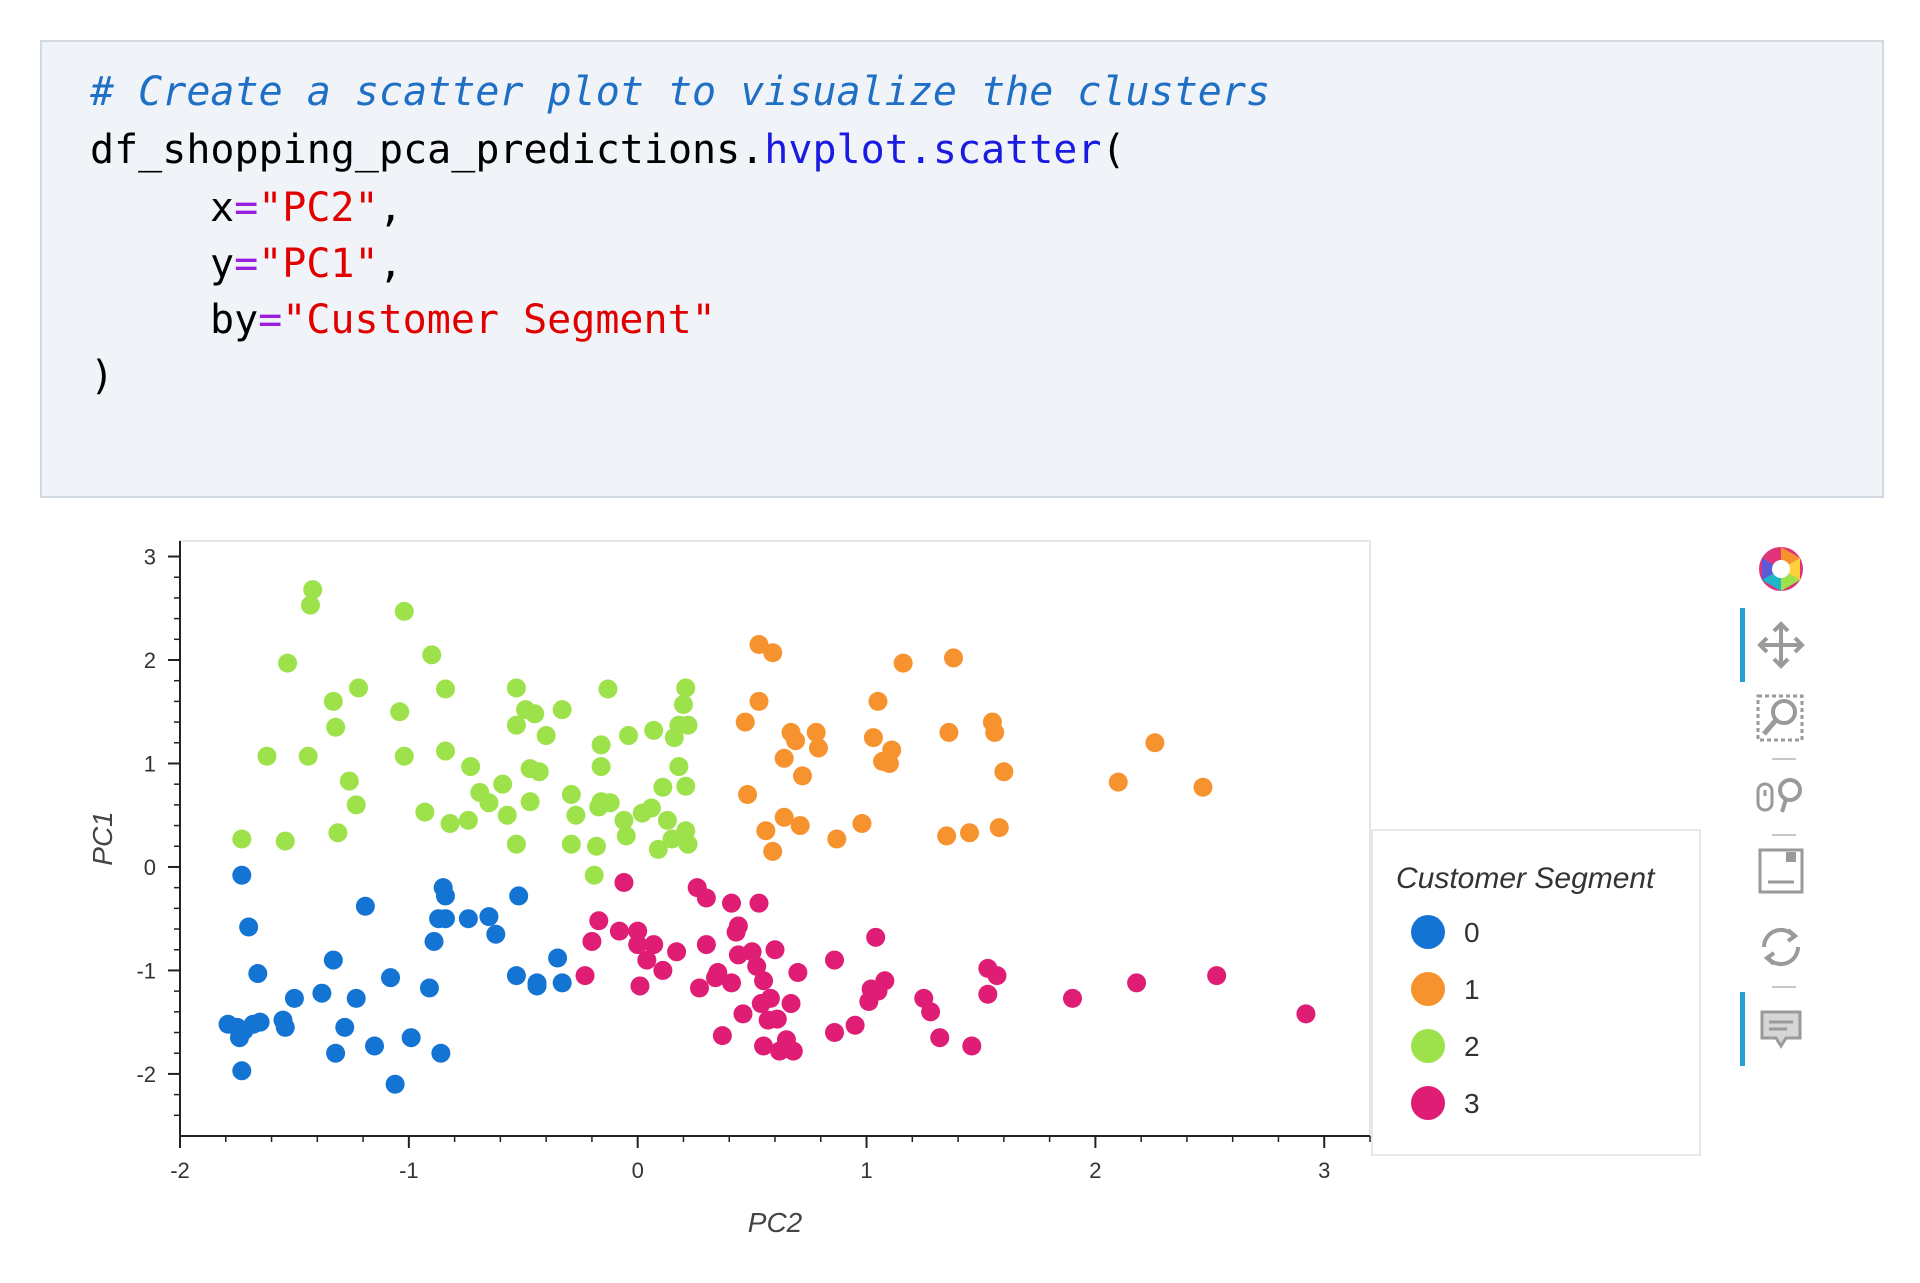 This screenshot has height=1283, width=1920. What do you see at coordinates (150, 557) in the screenshot?
I see `y-tick-label: 3` at bounding box center [150, 557].